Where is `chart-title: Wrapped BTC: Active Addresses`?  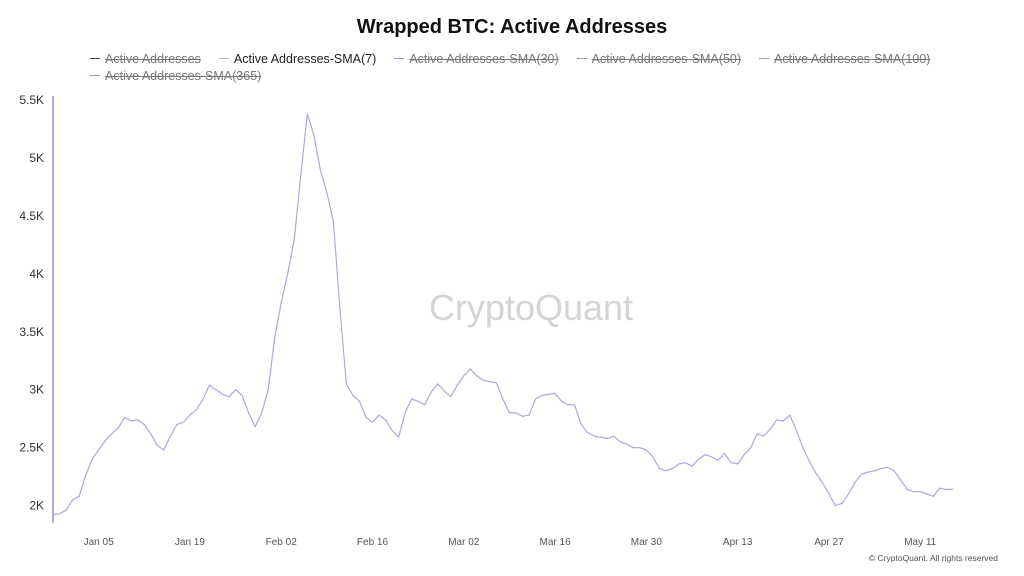 chart-title: Wrapped BTC: Active Addresses is located at coordinates (512, 27).